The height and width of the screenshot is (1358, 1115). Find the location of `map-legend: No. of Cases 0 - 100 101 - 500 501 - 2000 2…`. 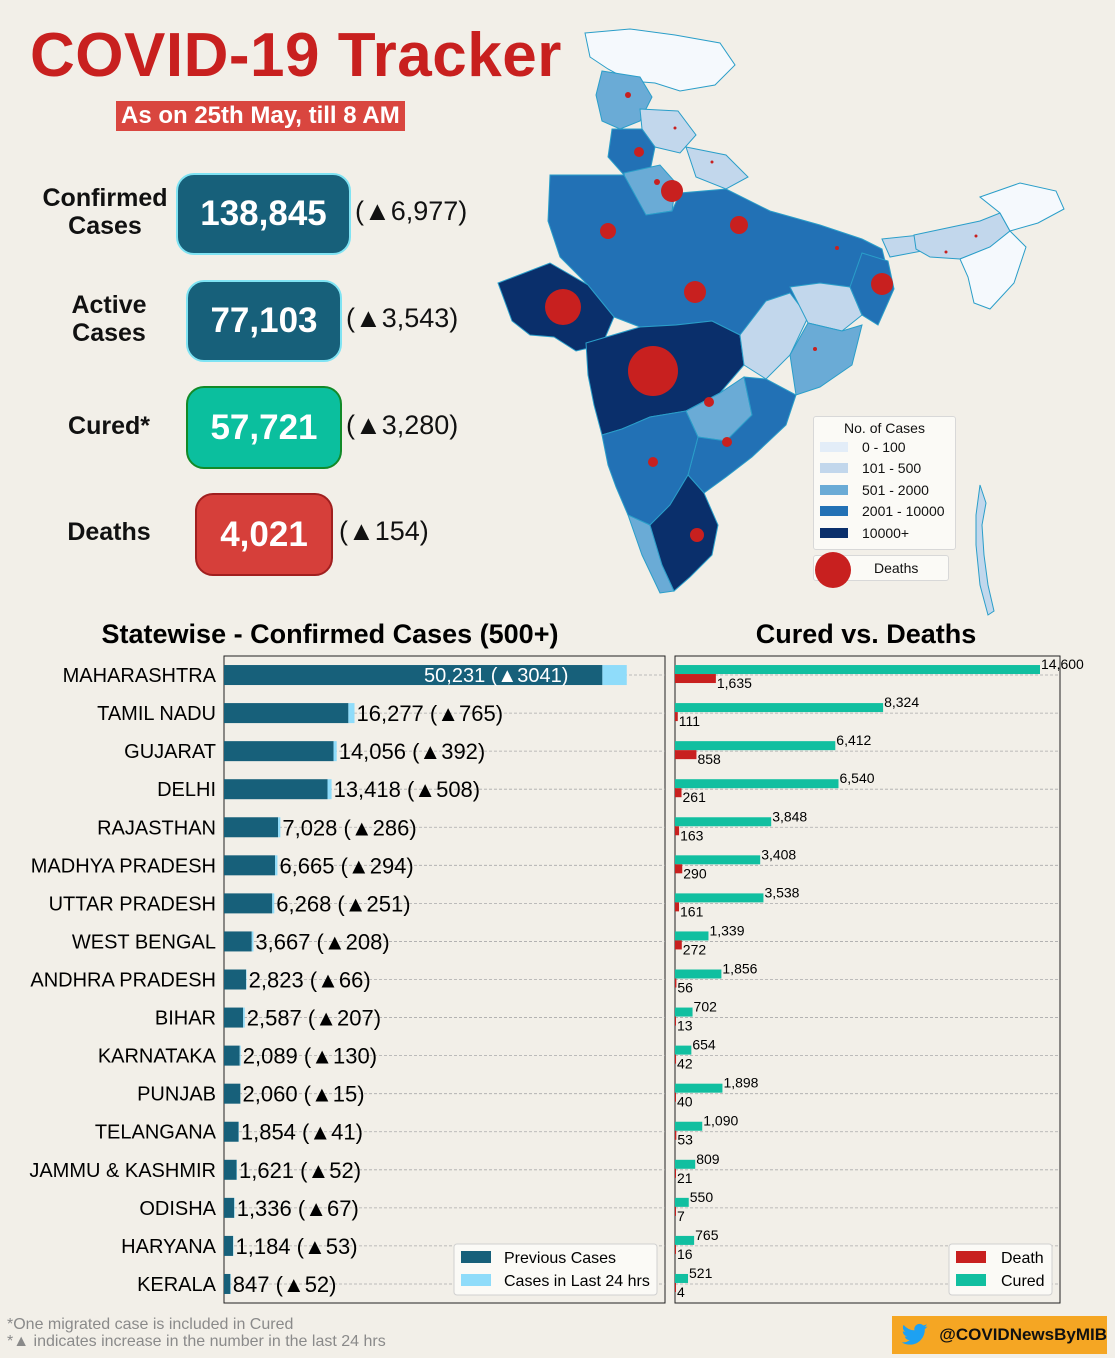

map-legend: No. of Cases 0 - 100 101 - 500 501 - 2000 2… is located at coordinates (884, 483).